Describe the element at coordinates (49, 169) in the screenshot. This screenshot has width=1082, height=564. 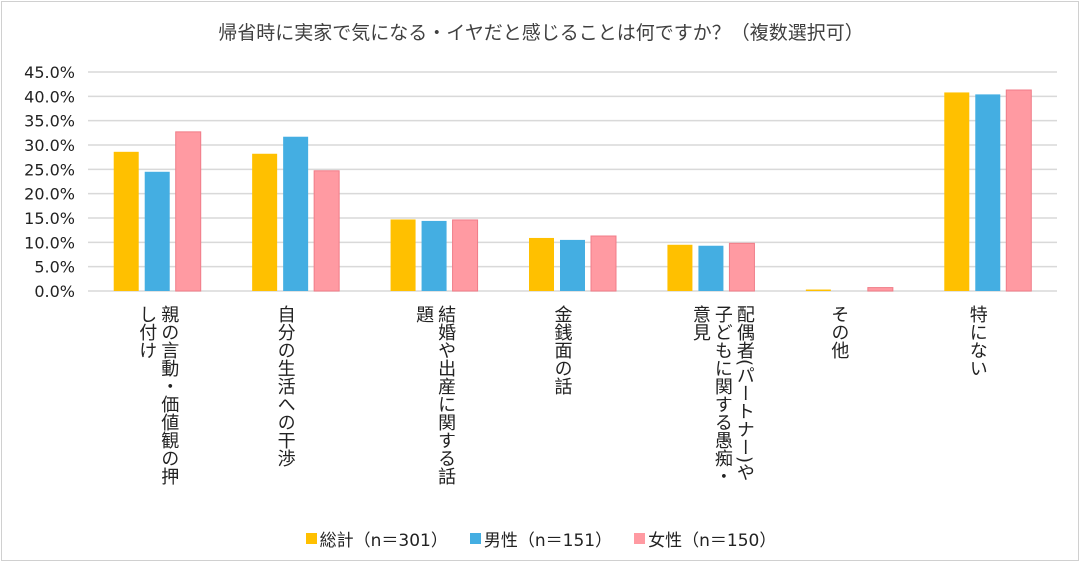
I see `y-tick-label: 25.0%` at that location.